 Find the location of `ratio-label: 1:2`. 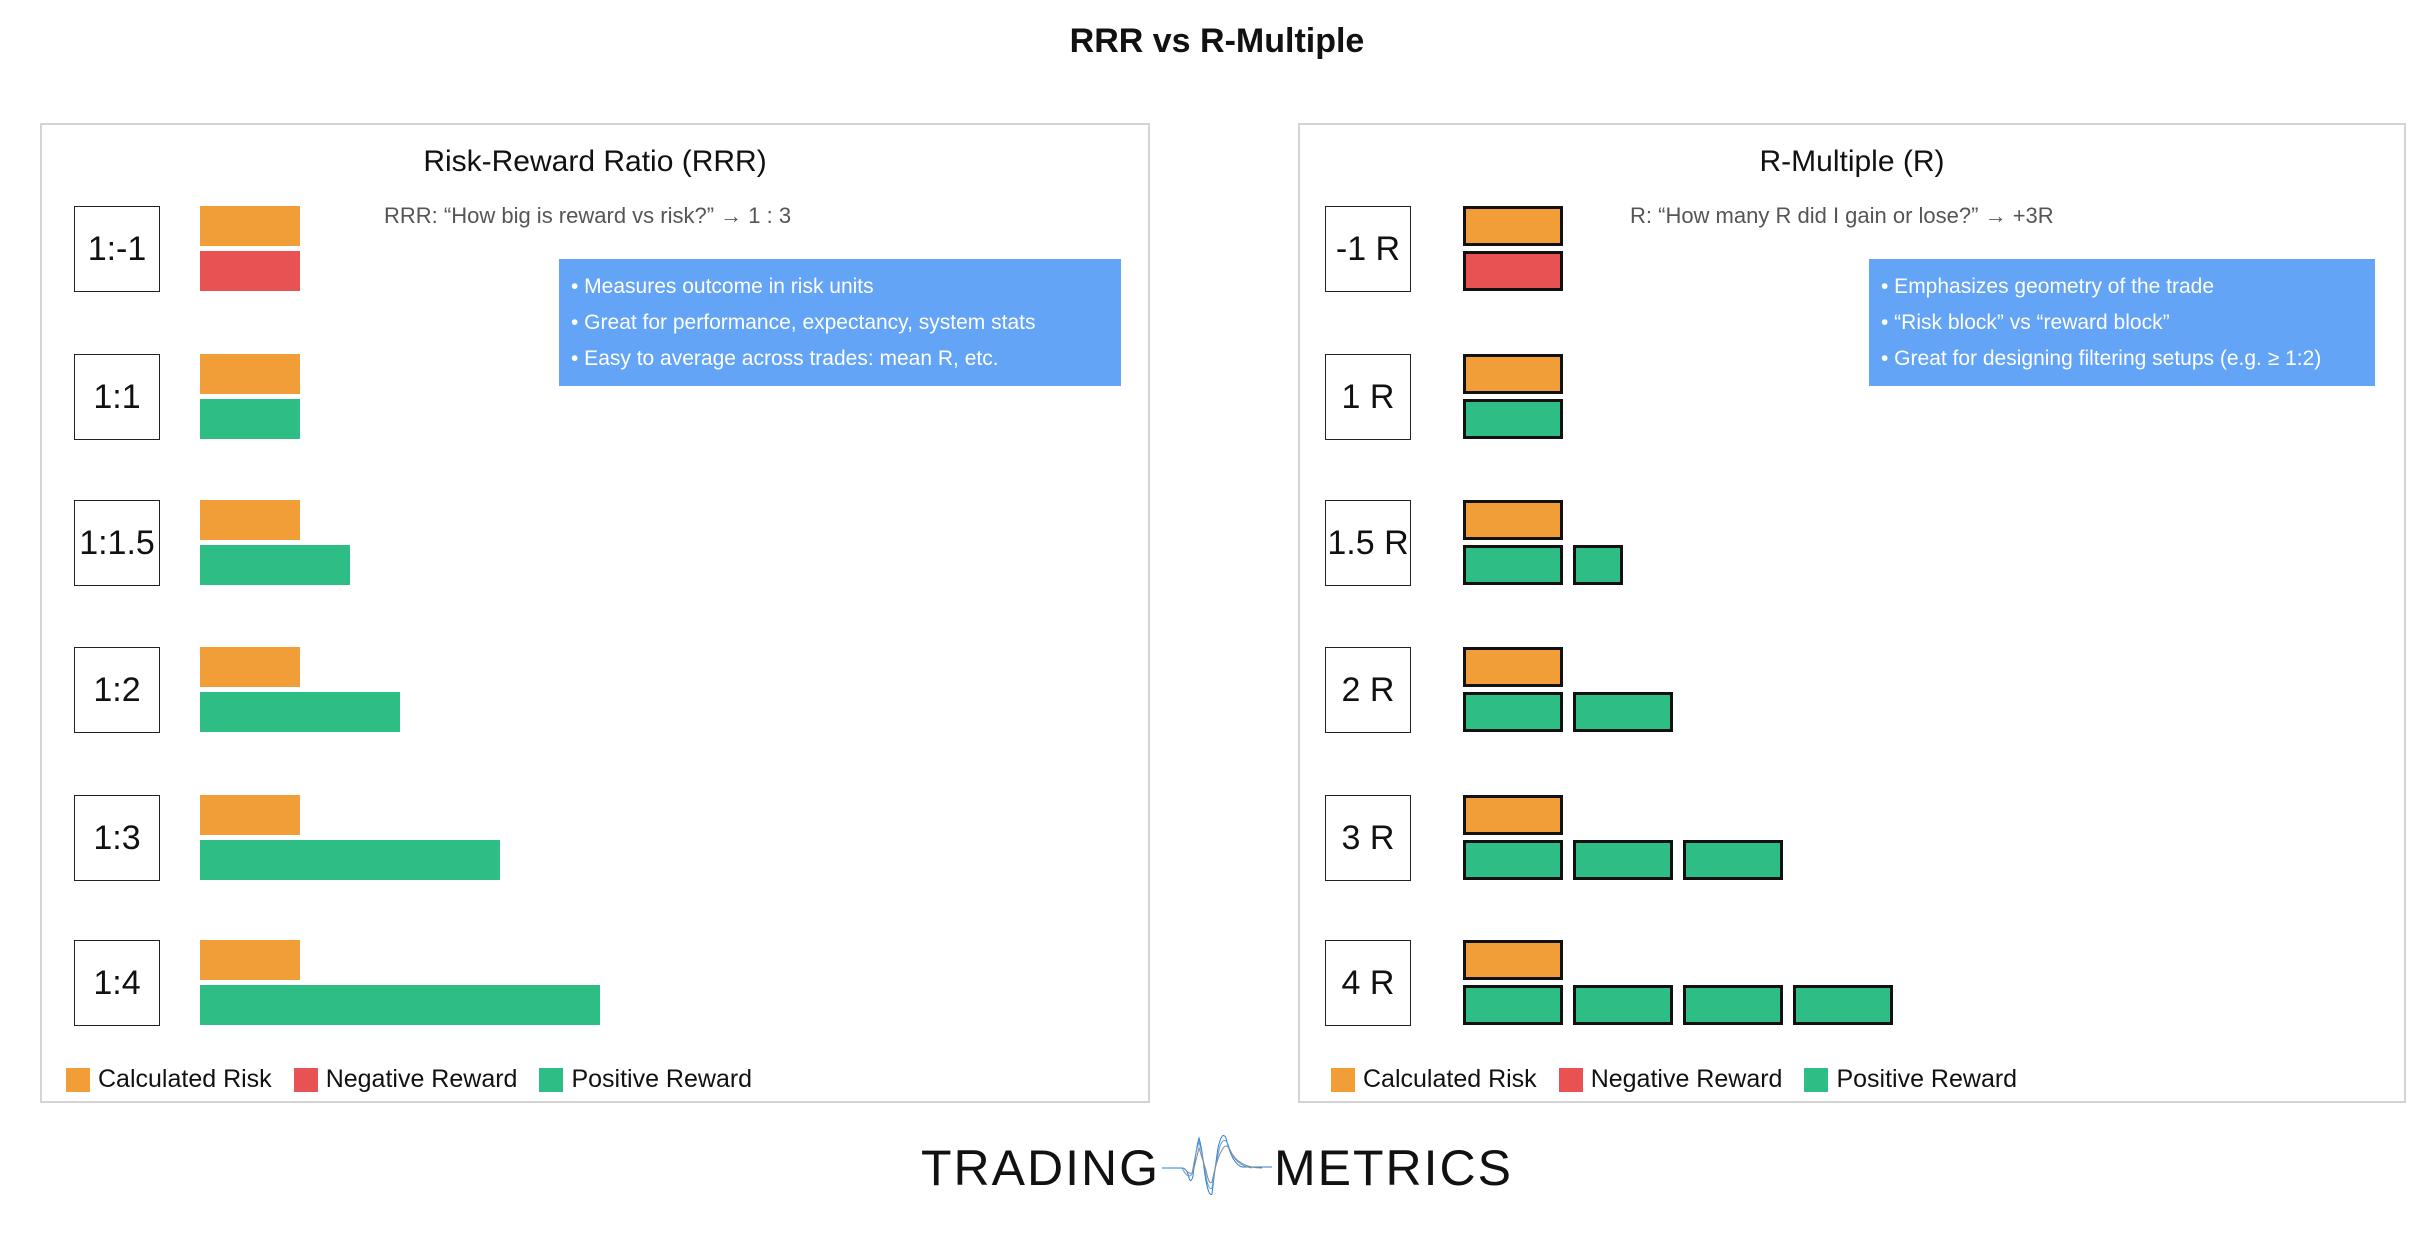

ratio-label: 1:2 is located at coordinates (117, 690).